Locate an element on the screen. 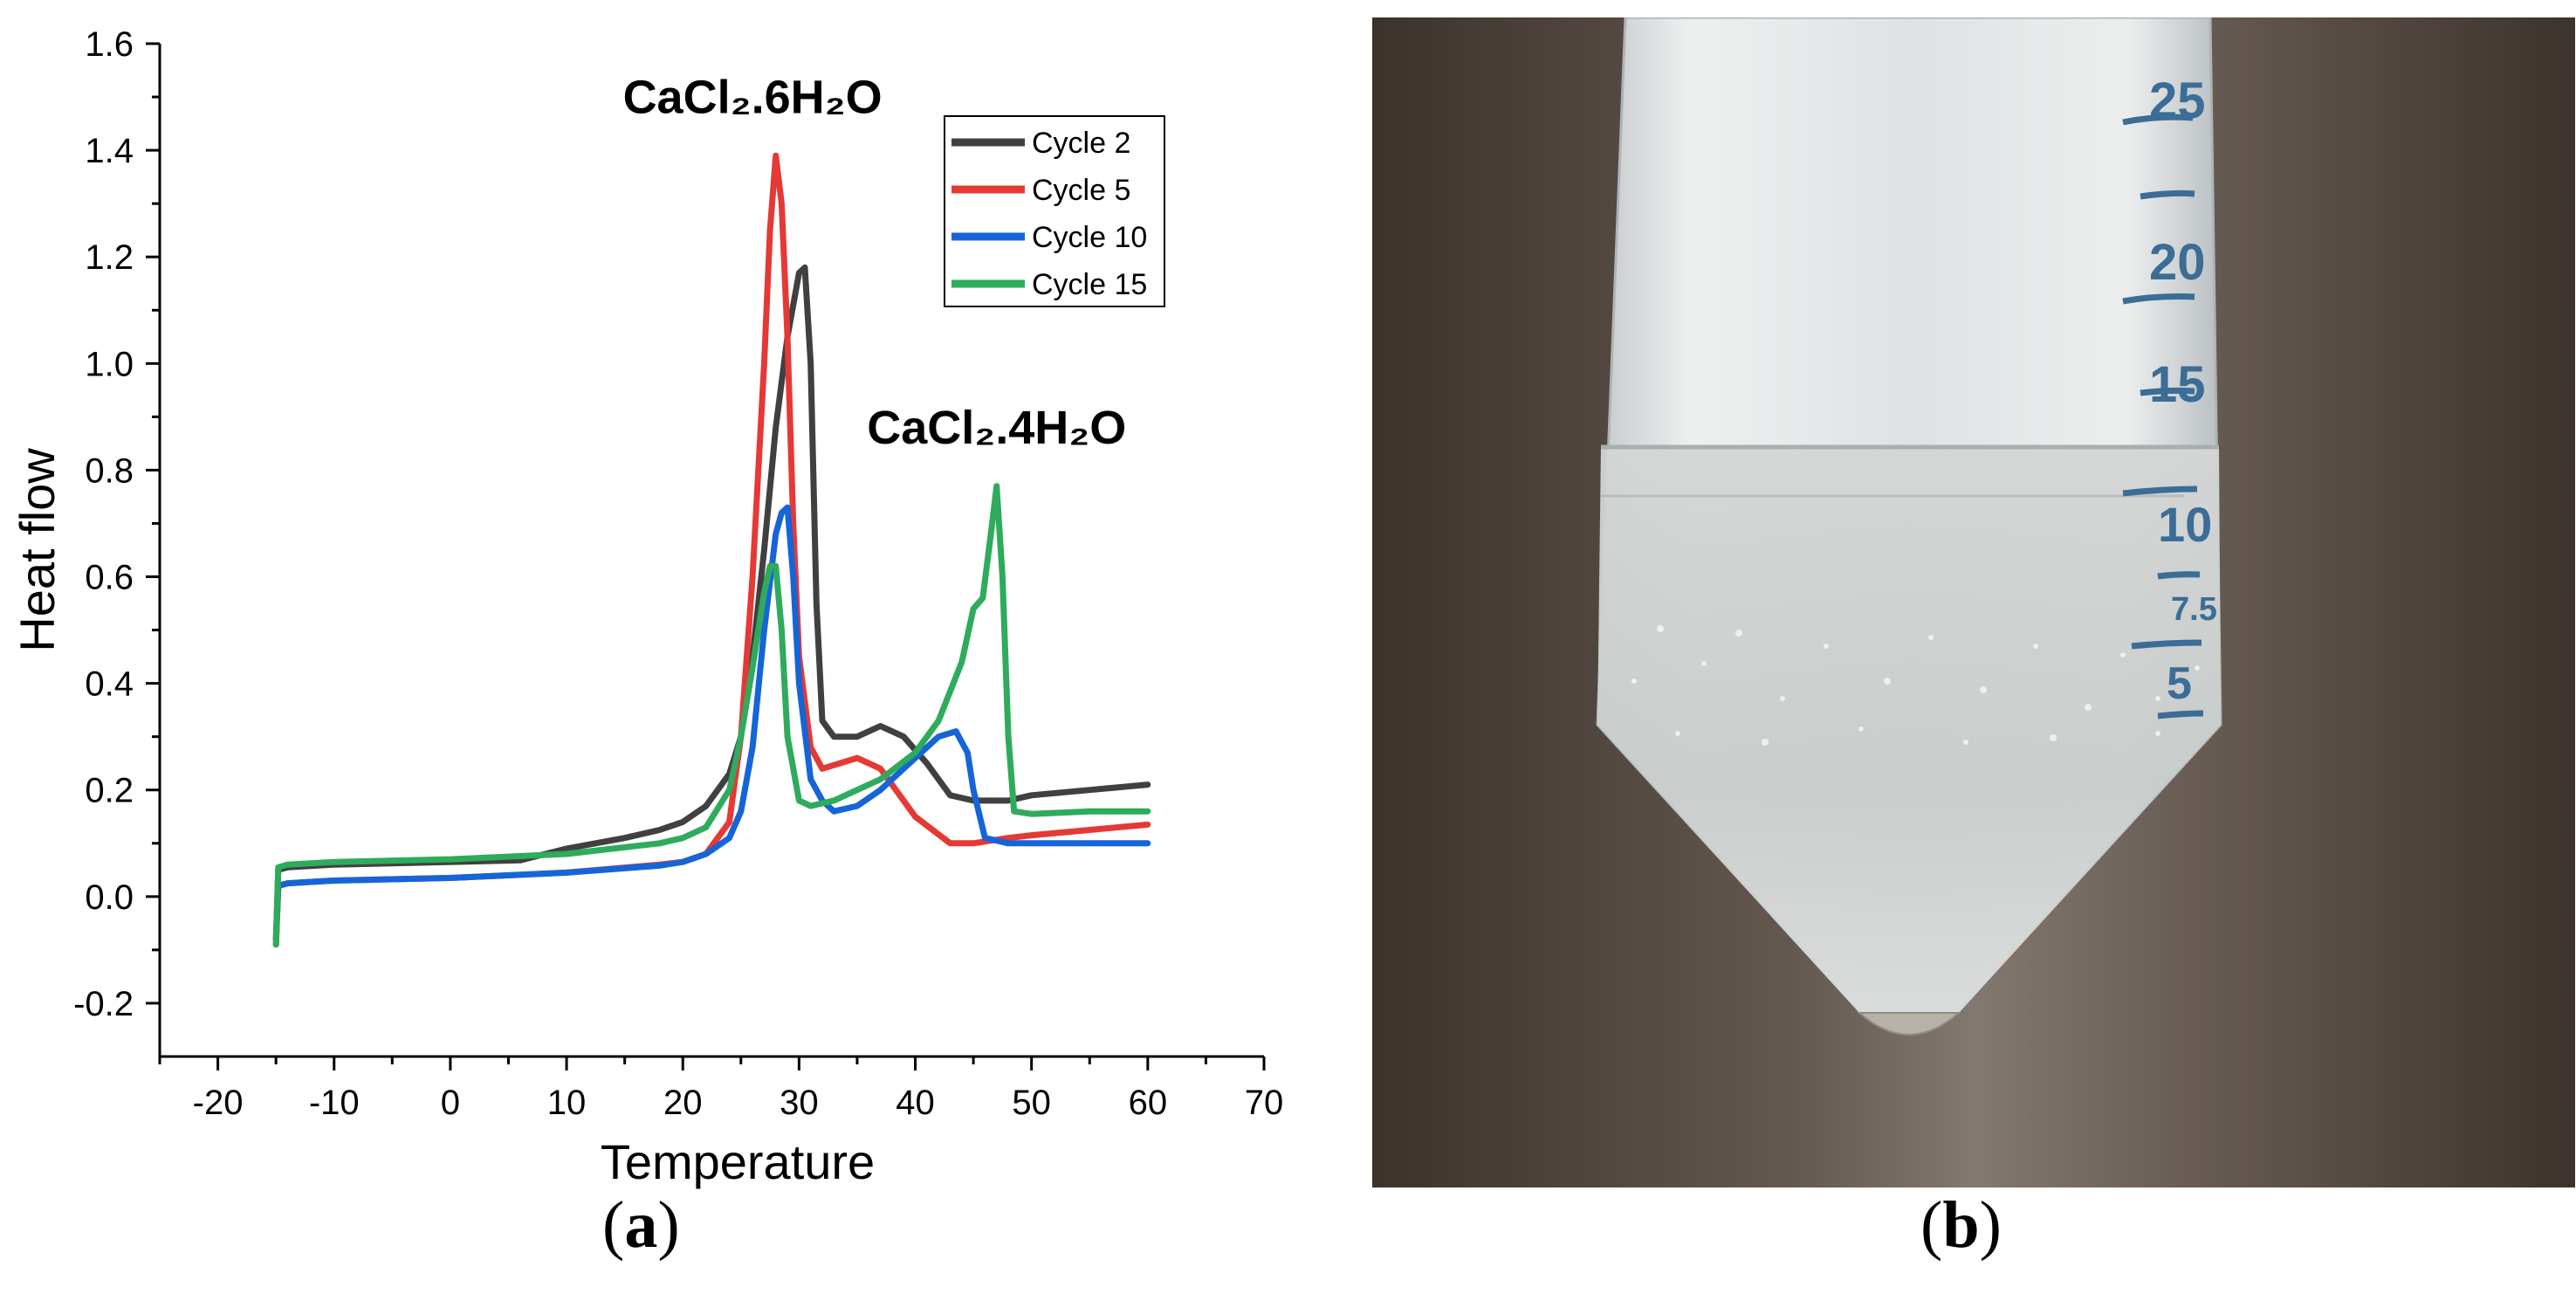  y-tick-label: -0.2 is located at coordinates (104, 1004).